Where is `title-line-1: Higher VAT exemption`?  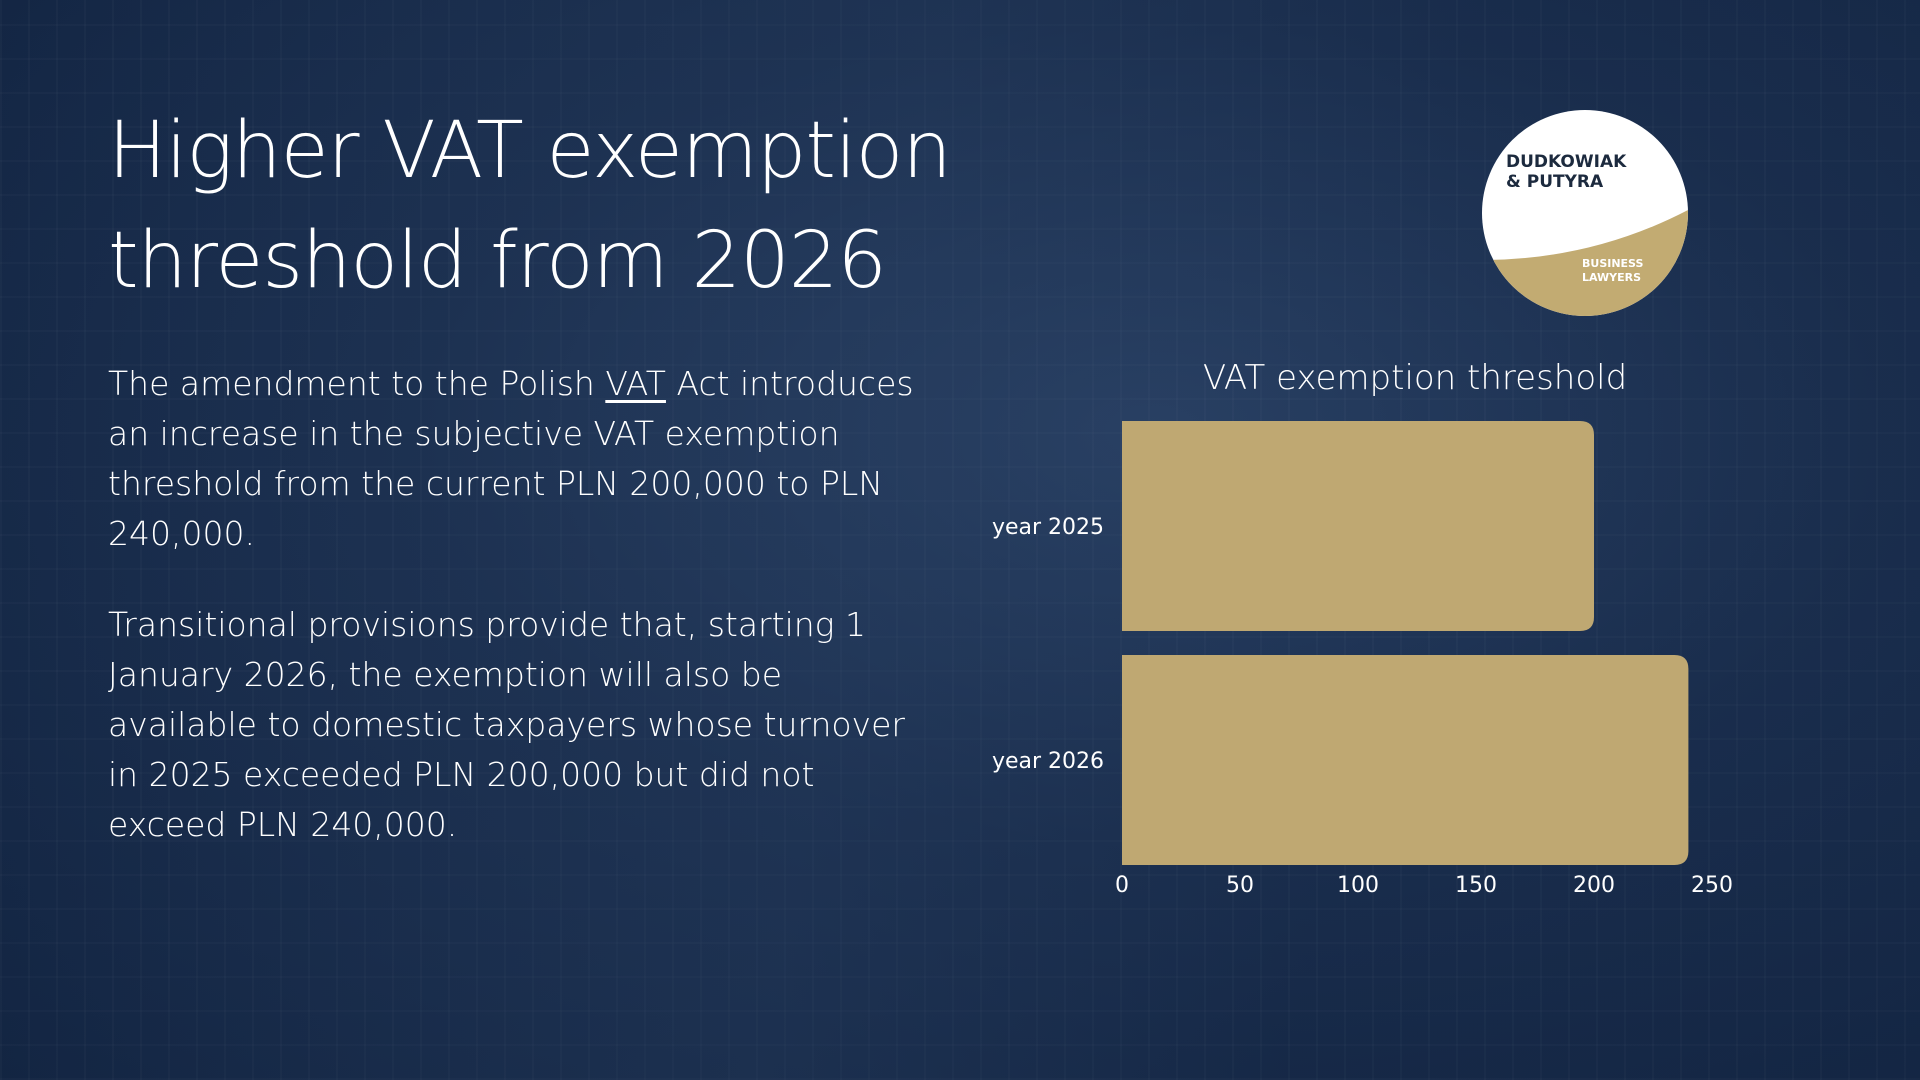
title-line-1: Higher VAT exemption is located at coordinates (530, 151).